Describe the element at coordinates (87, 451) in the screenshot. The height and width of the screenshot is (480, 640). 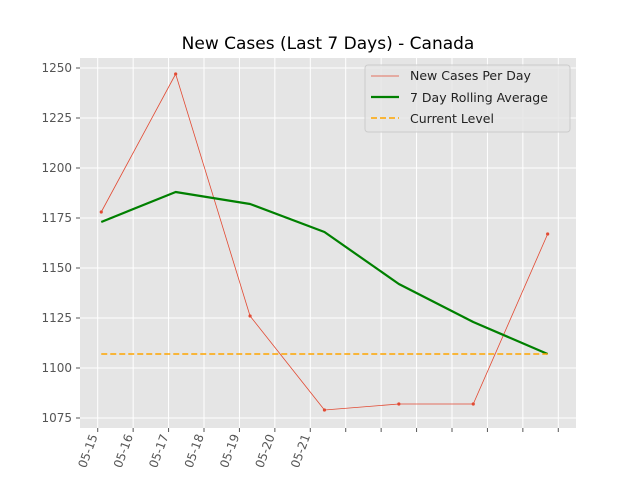
I see `x-tick-label: 05-15` at that location.